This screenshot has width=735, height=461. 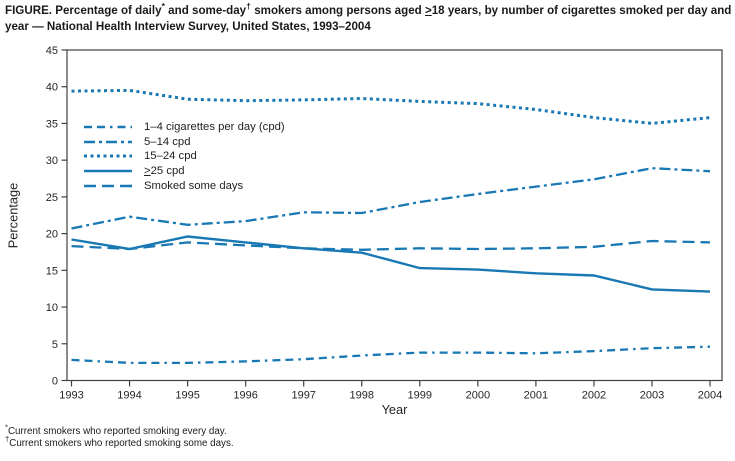 I want to click on legend-item: 15–24 cpd, so click(x=184, y=156).